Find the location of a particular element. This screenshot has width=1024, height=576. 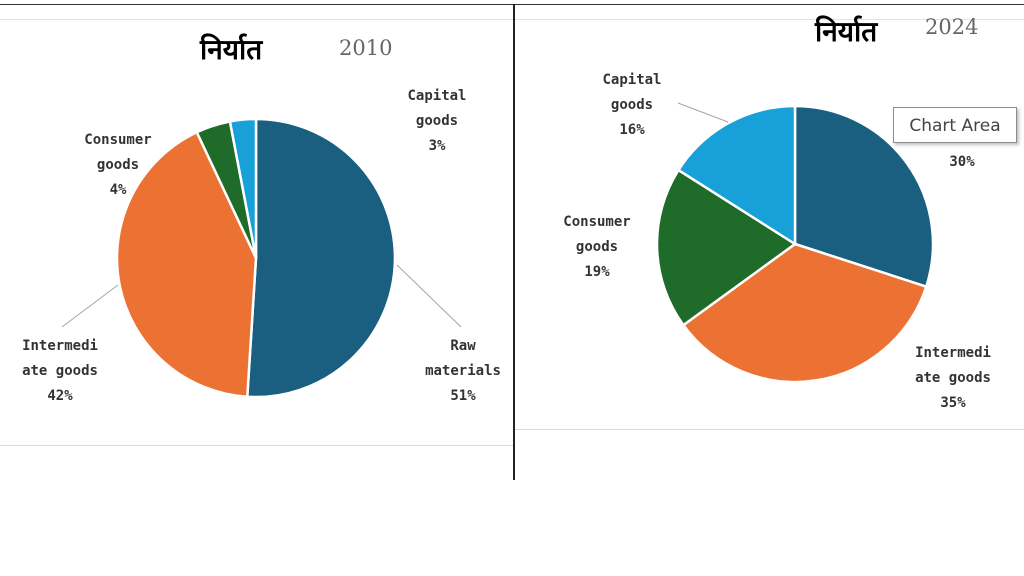

data-label-consumer-goods: Consumer goods 19% is located at coordinates (596, 247).